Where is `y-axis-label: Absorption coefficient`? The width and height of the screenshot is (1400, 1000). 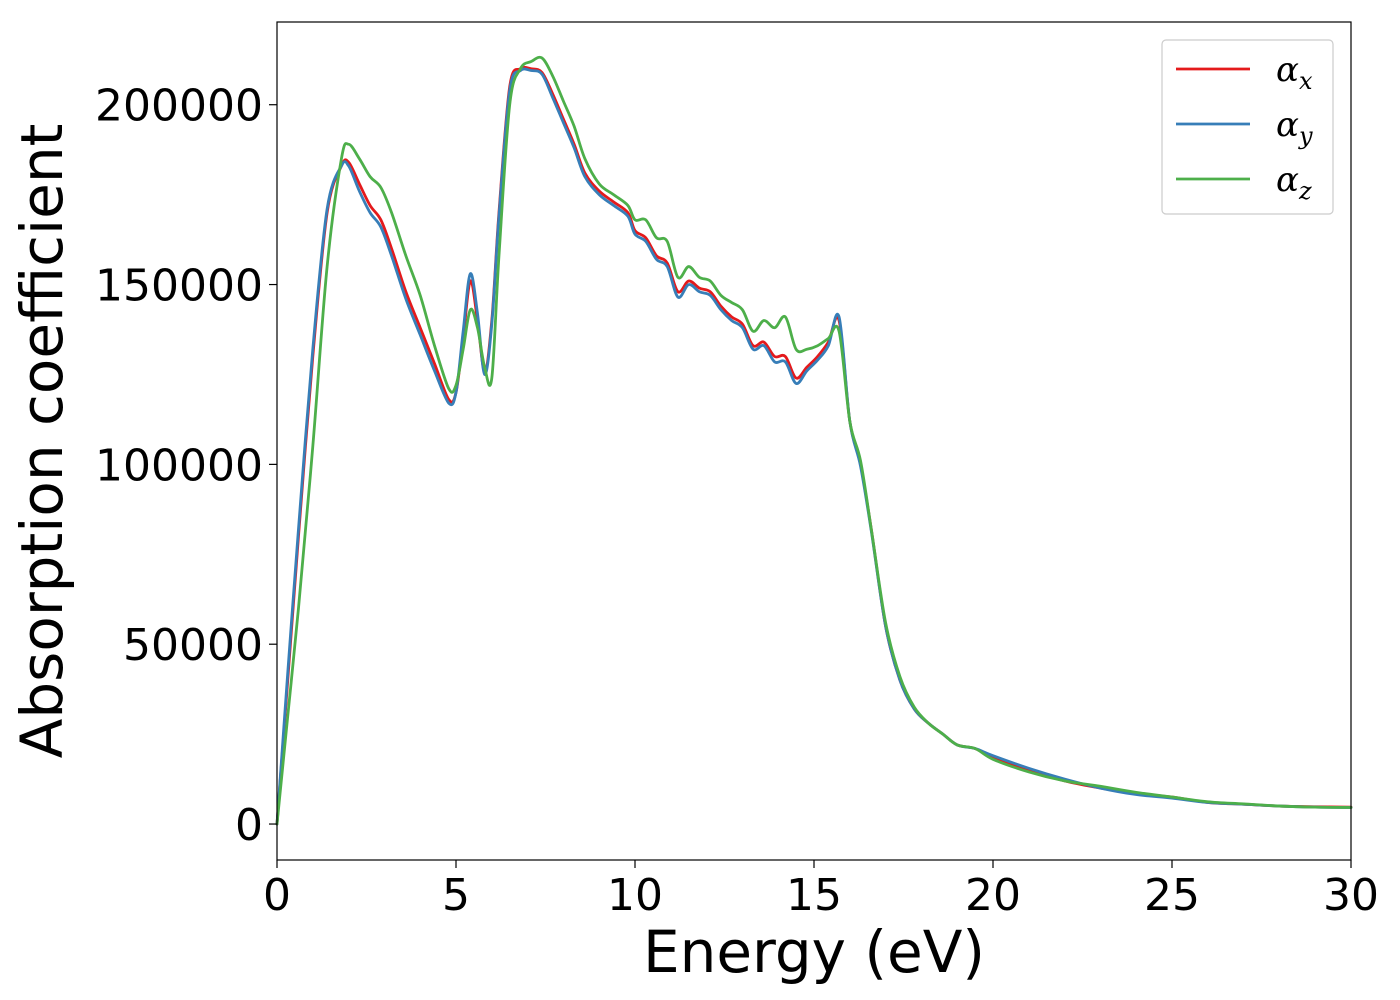
y-axis-label: Absorption coefficient is located at coordinates (42, 441).